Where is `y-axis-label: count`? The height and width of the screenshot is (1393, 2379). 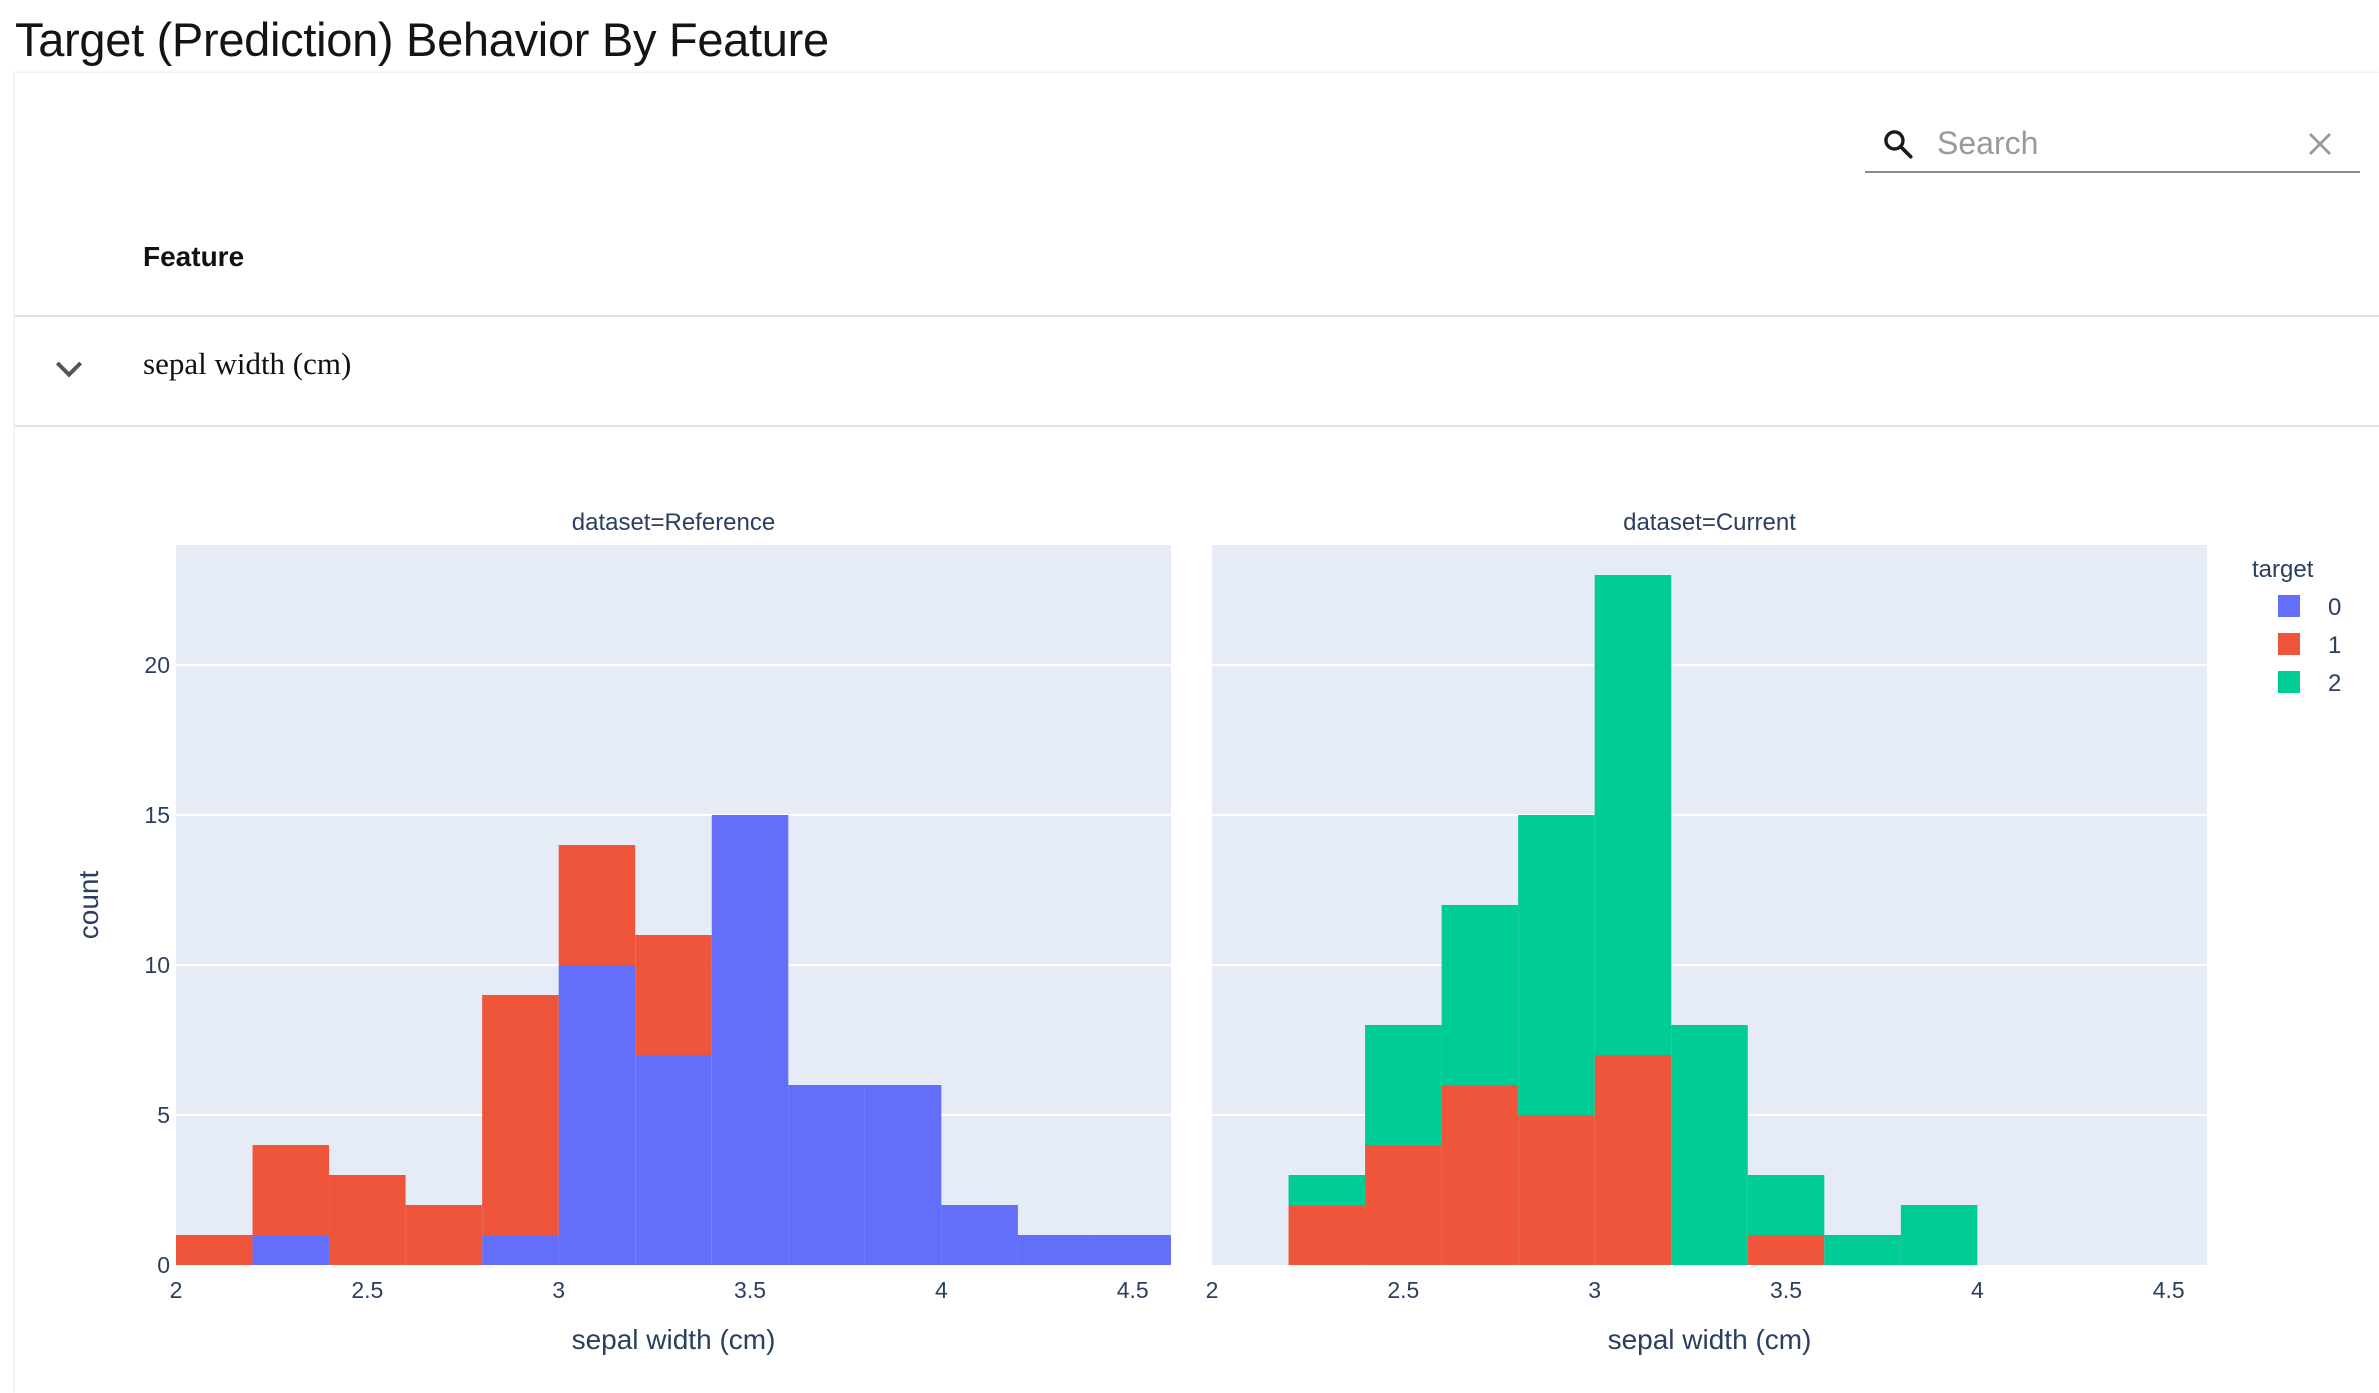
y-axis-label: count is located at coordinates (88, 905).